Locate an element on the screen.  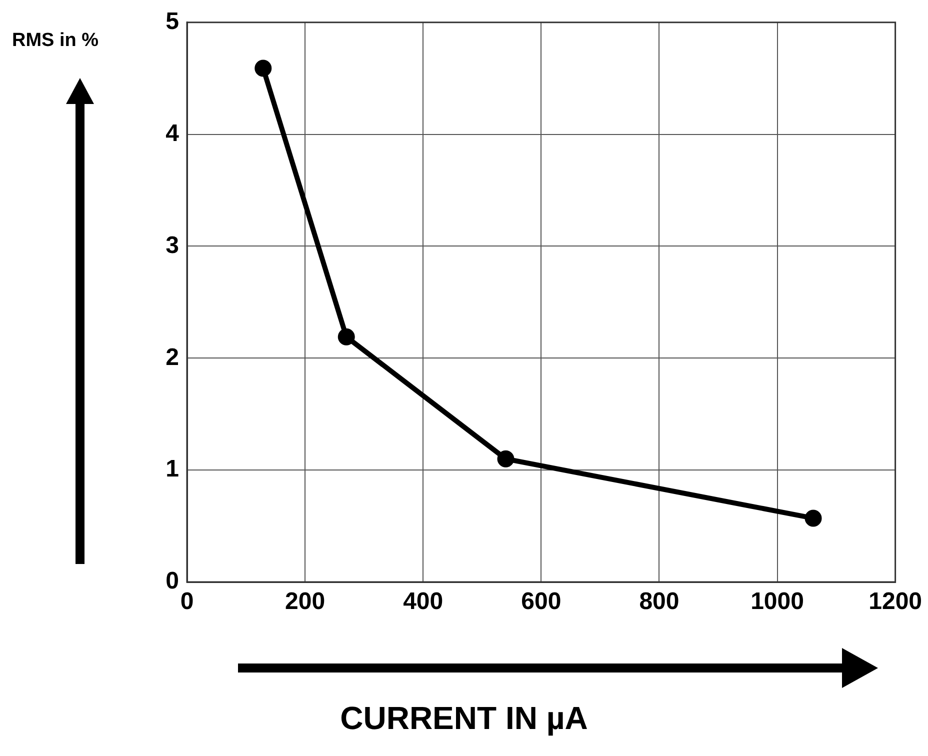
x-axis-title: CURRENT IN µA is located at coordinates (464, 718).